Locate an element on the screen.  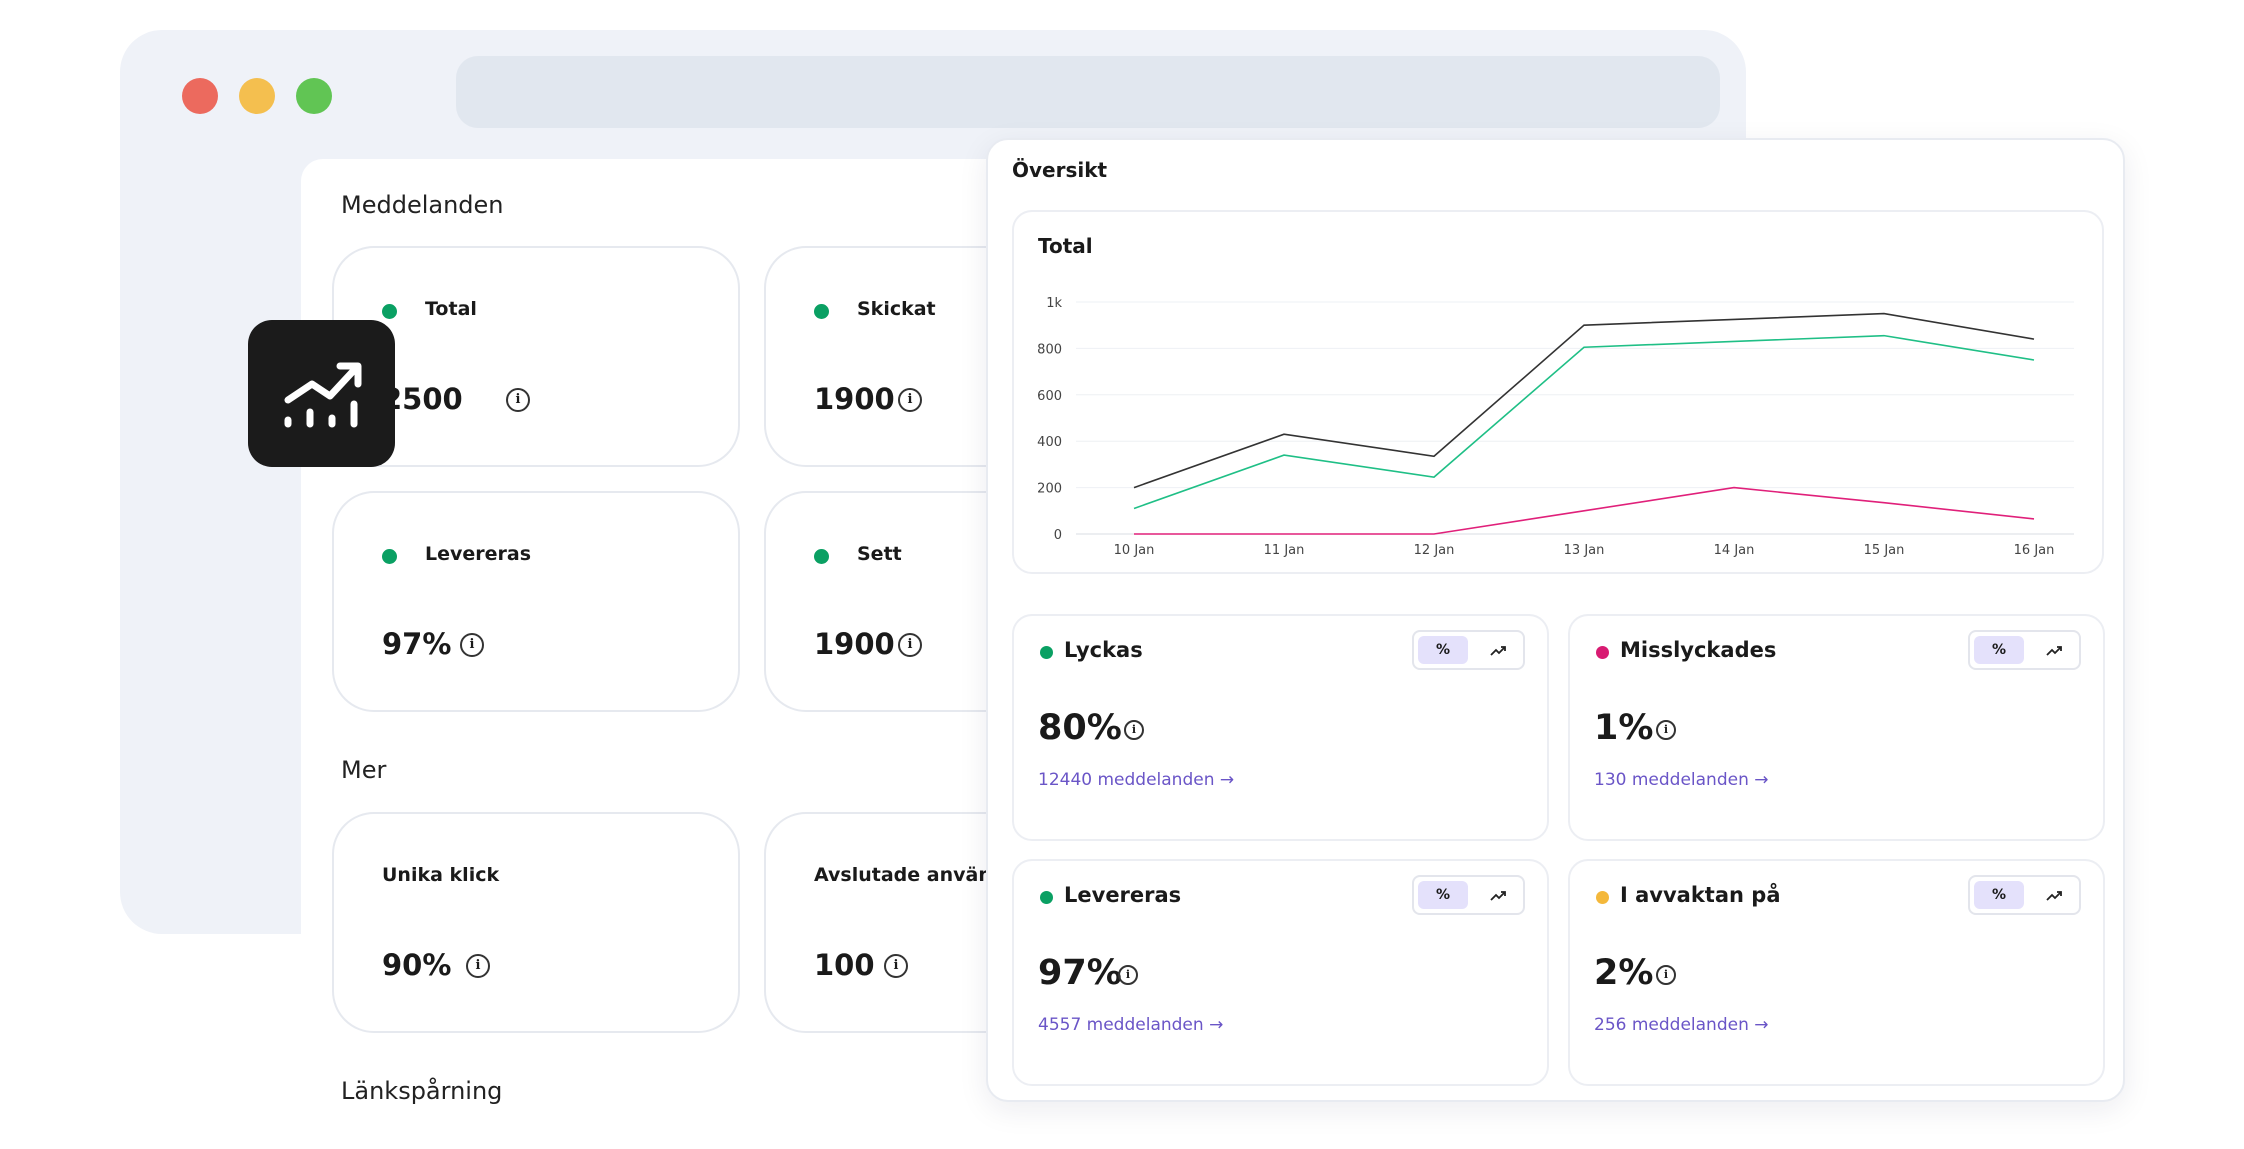
stat-value: 97% is located at coordinates (417, 644).